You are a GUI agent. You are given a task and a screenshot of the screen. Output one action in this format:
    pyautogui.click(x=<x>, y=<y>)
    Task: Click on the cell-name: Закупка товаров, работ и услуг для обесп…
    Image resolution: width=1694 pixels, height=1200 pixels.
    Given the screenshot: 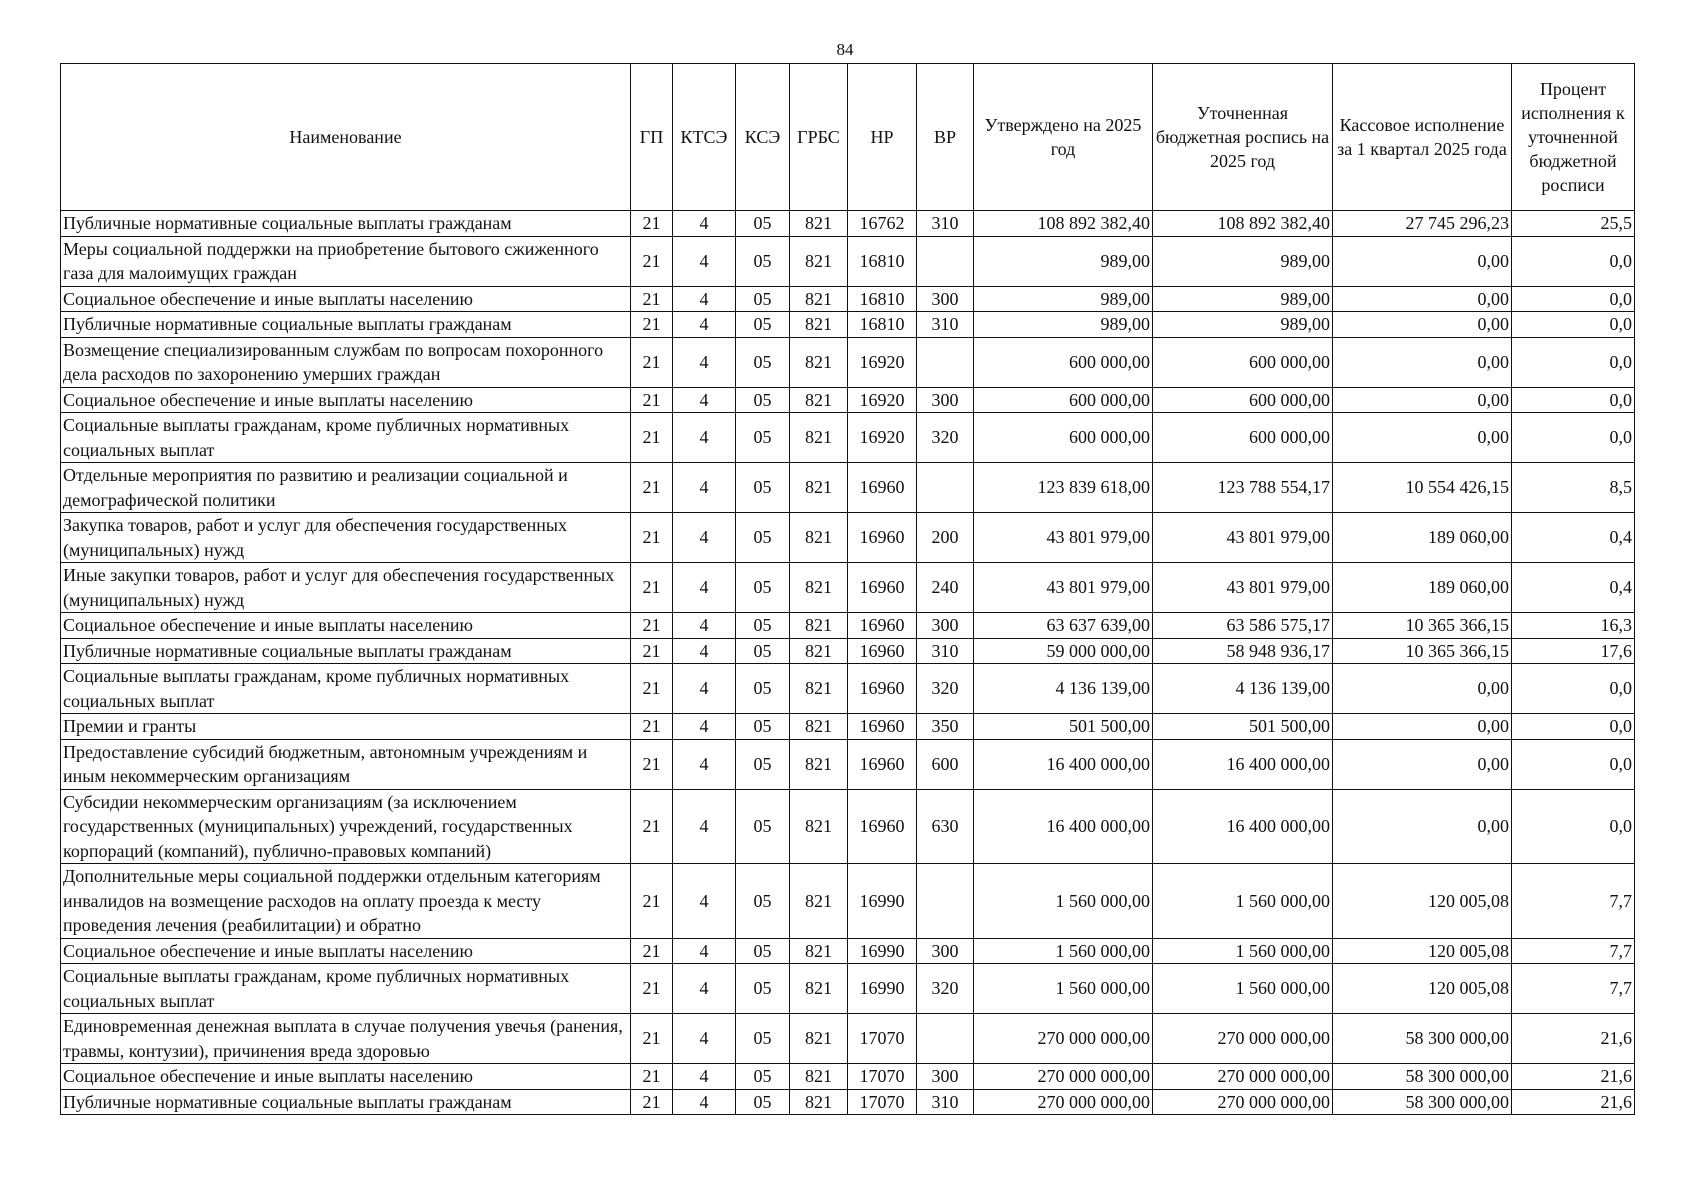 What is the action you would take?
    pyautogui.click(x=345, y=537)
    